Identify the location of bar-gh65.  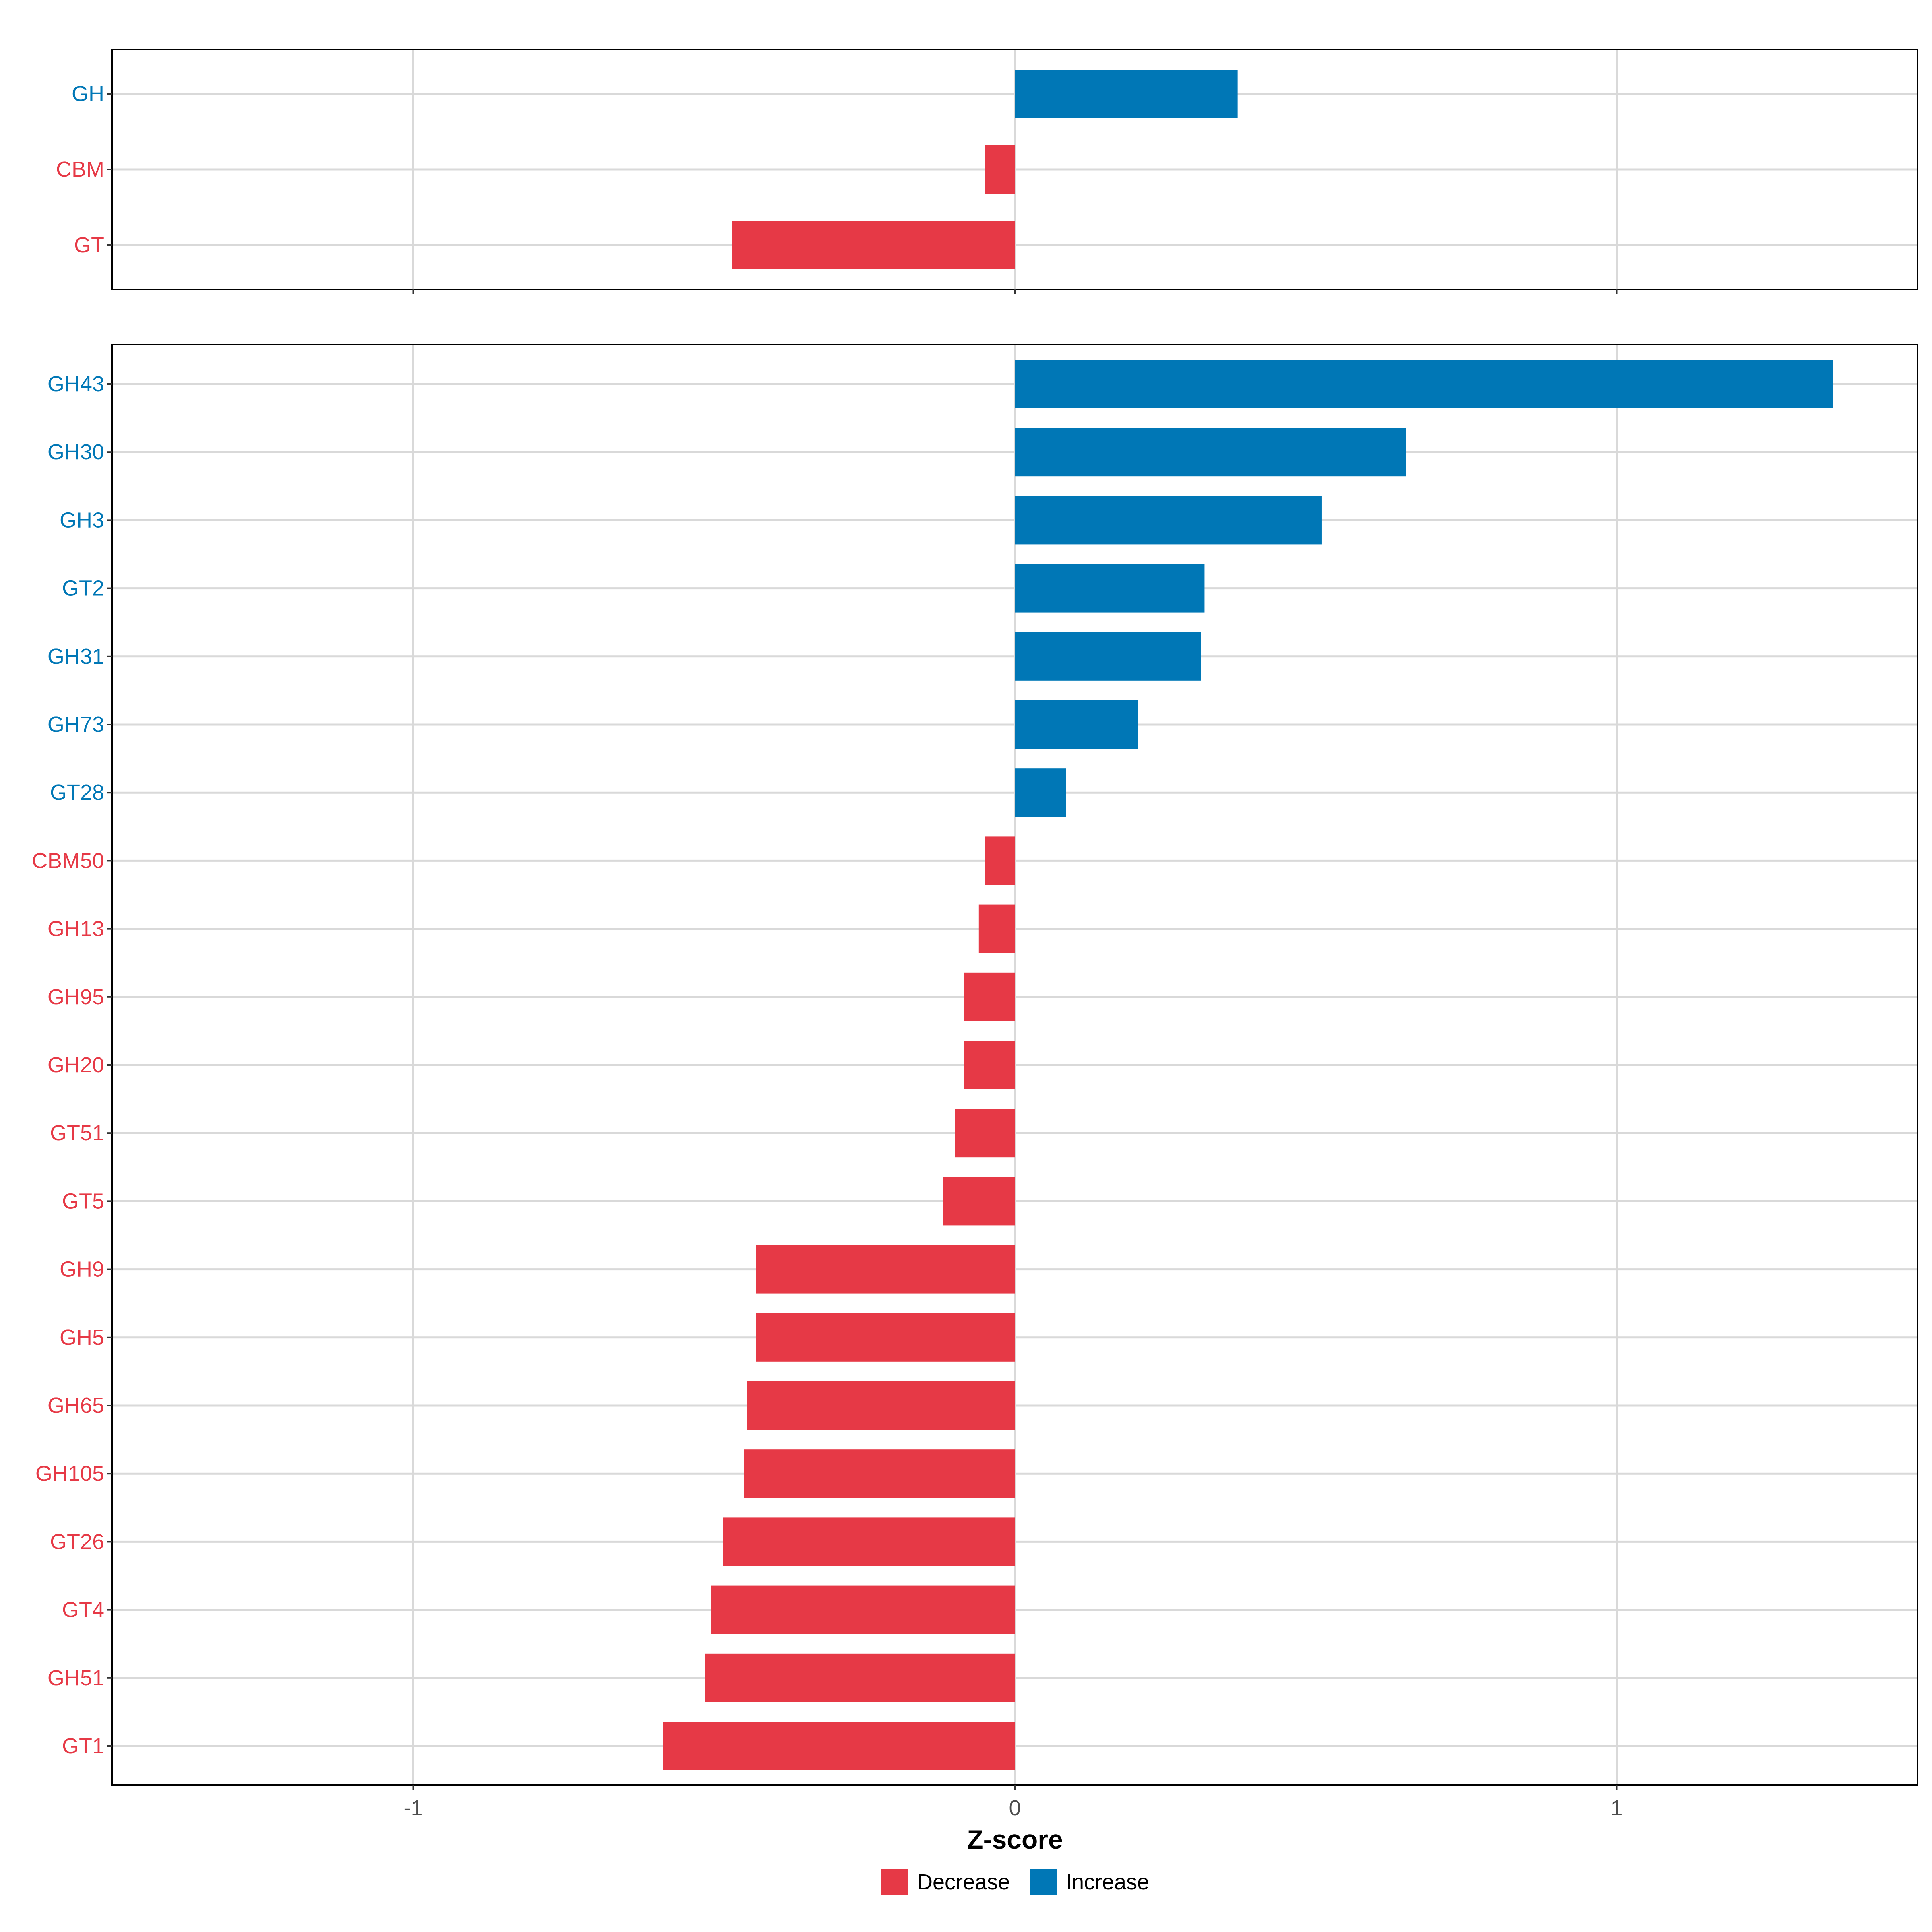
(881, 1405).